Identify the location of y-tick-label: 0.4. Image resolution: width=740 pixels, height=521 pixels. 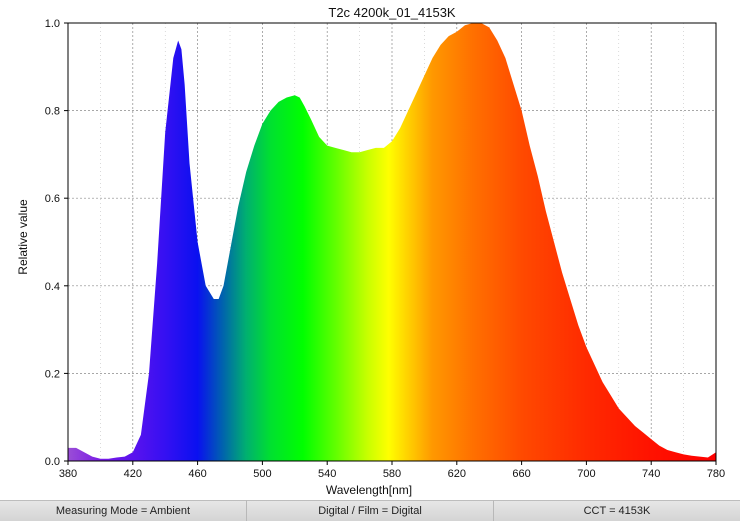
(52, 287).